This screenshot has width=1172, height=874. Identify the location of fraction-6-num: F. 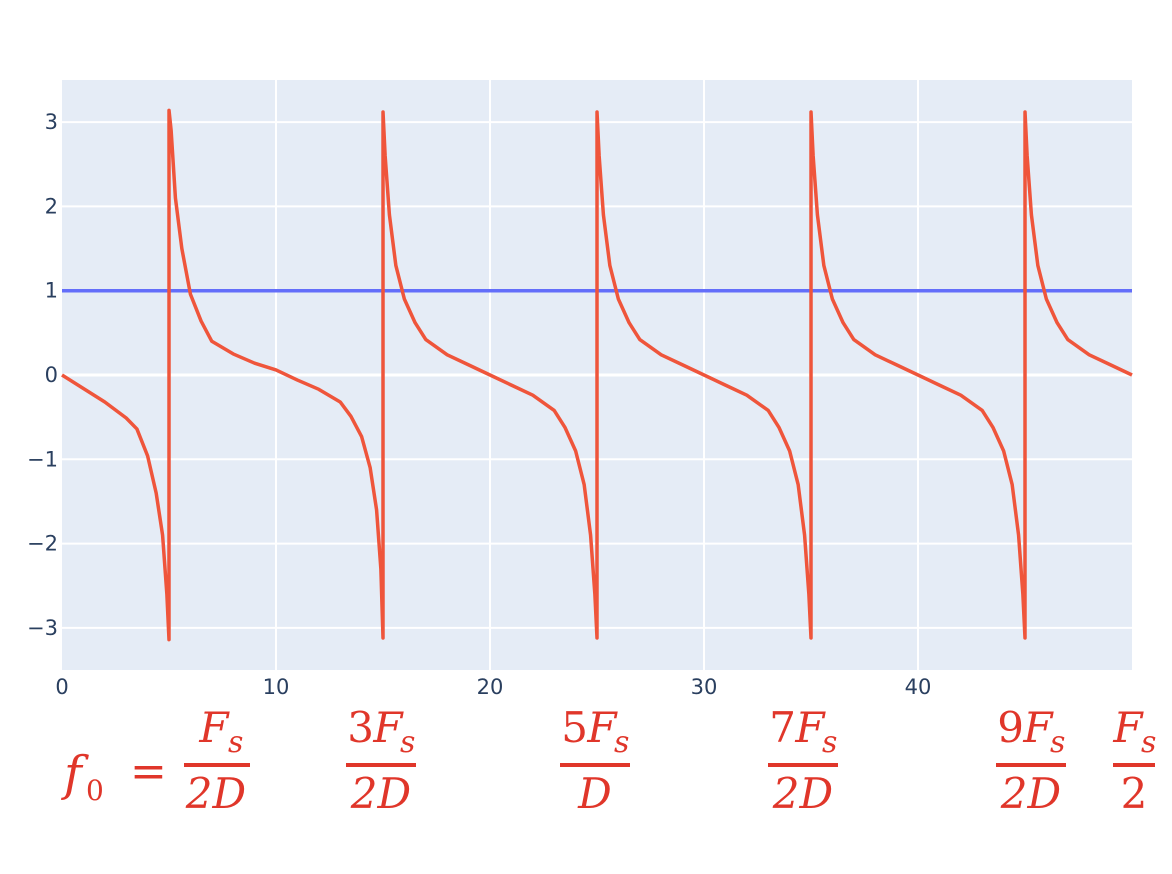
(1128, 727).